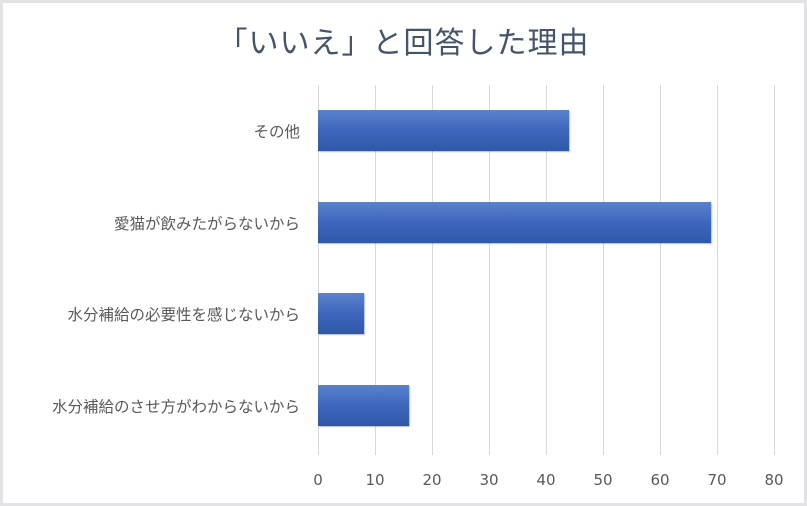 Image resolution: width=807 pixels, height=506 pixels. What do you see at coordinates (403, 43) in the screenshot?
I see `chart-title: 「いいえ」と回答した理由` at bounding box center [403, 43].